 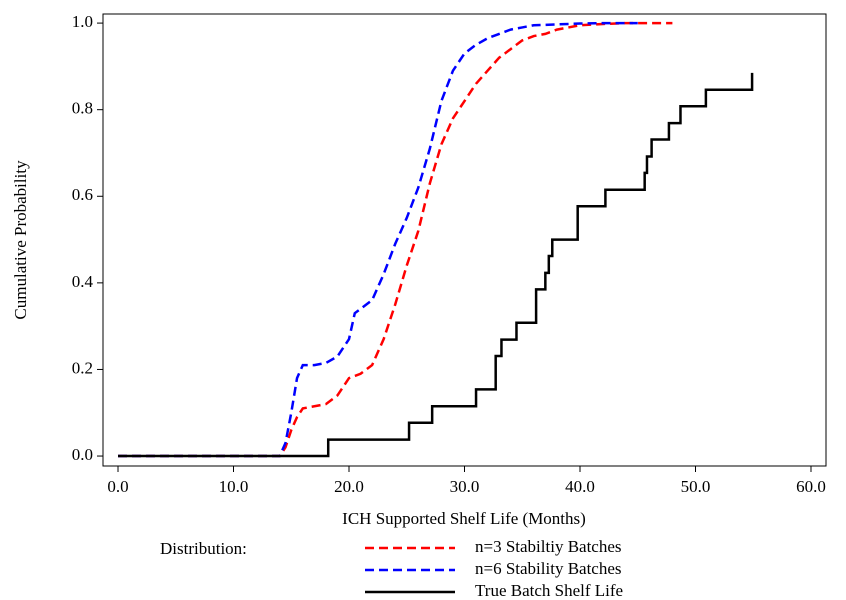 I want to click on y-tick-label: 0.8, so click(x=82, y=108).